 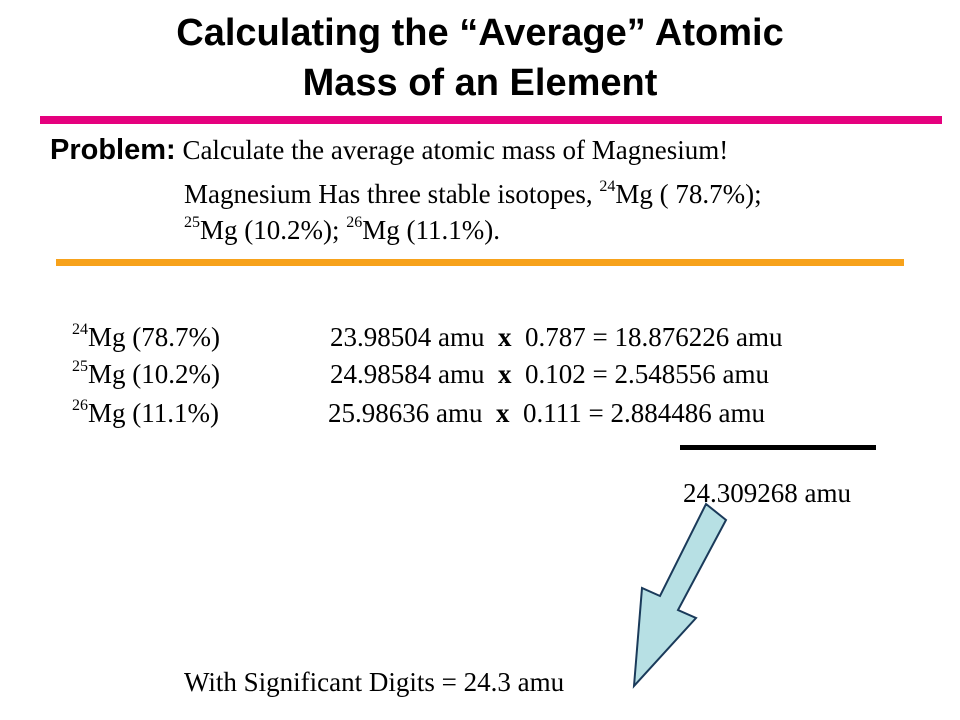 I want to click on total-mass: 24.309268 amu, so click(x=767, y=493).